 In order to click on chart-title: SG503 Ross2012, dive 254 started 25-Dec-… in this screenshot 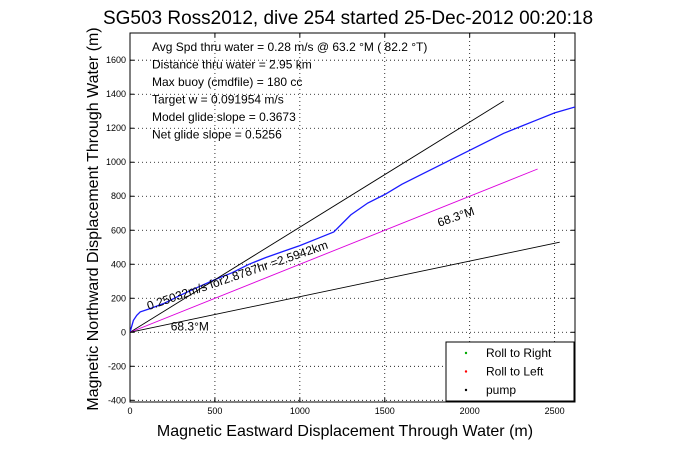, I will do `click(348, 18)`.